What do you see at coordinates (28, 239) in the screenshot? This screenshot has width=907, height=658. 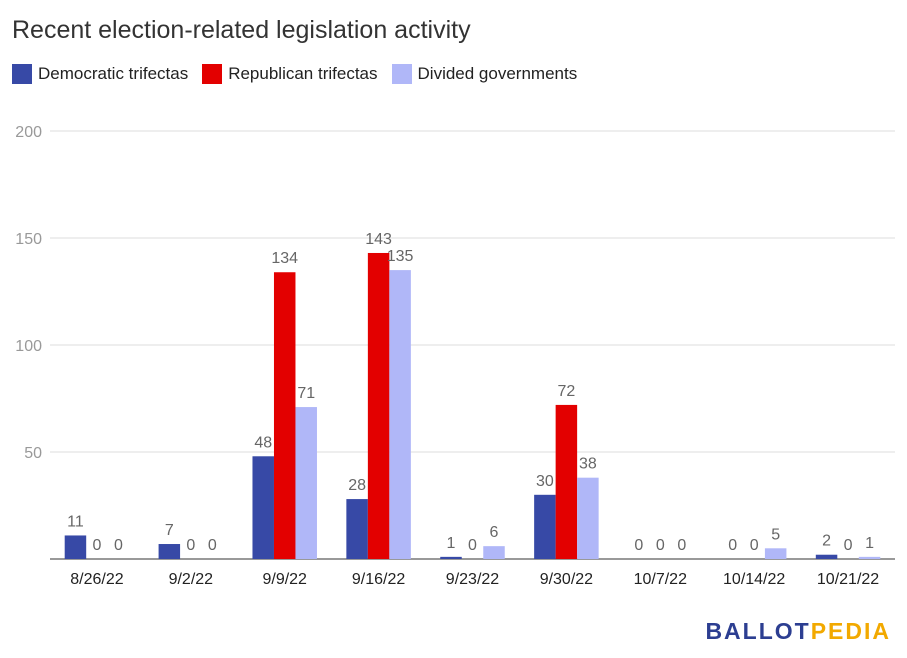 I see `y-tick-label: 150` at bounding box center [28, 239].